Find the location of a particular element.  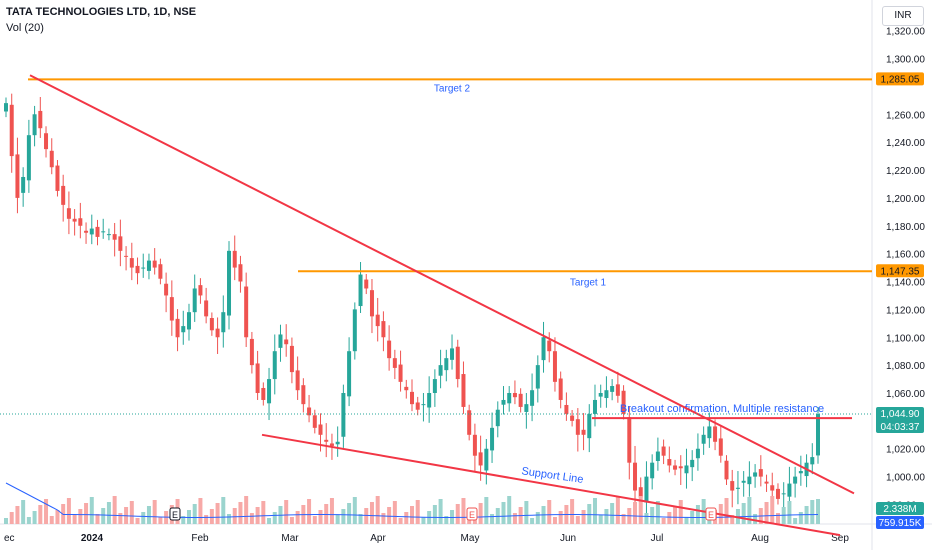

x-tick-label: Aug is located at coordinates (760, 538).